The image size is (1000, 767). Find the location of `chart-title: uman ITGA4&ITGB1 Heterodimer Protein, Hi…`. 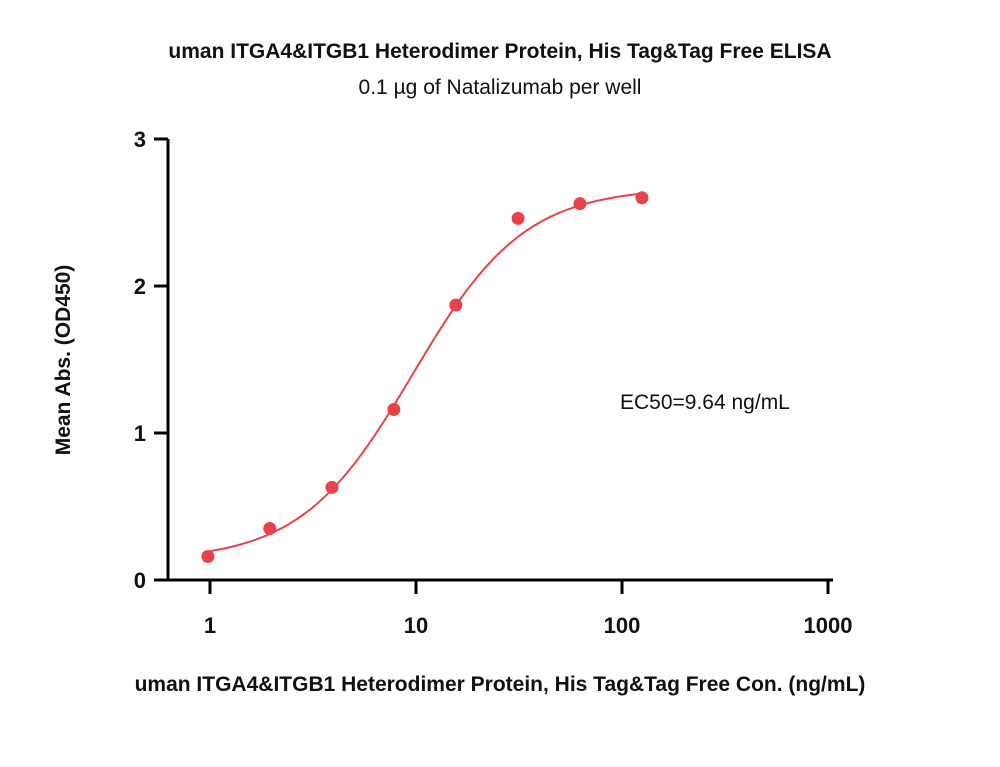

chart-title: uman ITGA4&ITGB1 Heterodimer Protein, Hi… is located at coordinates (499, 51).